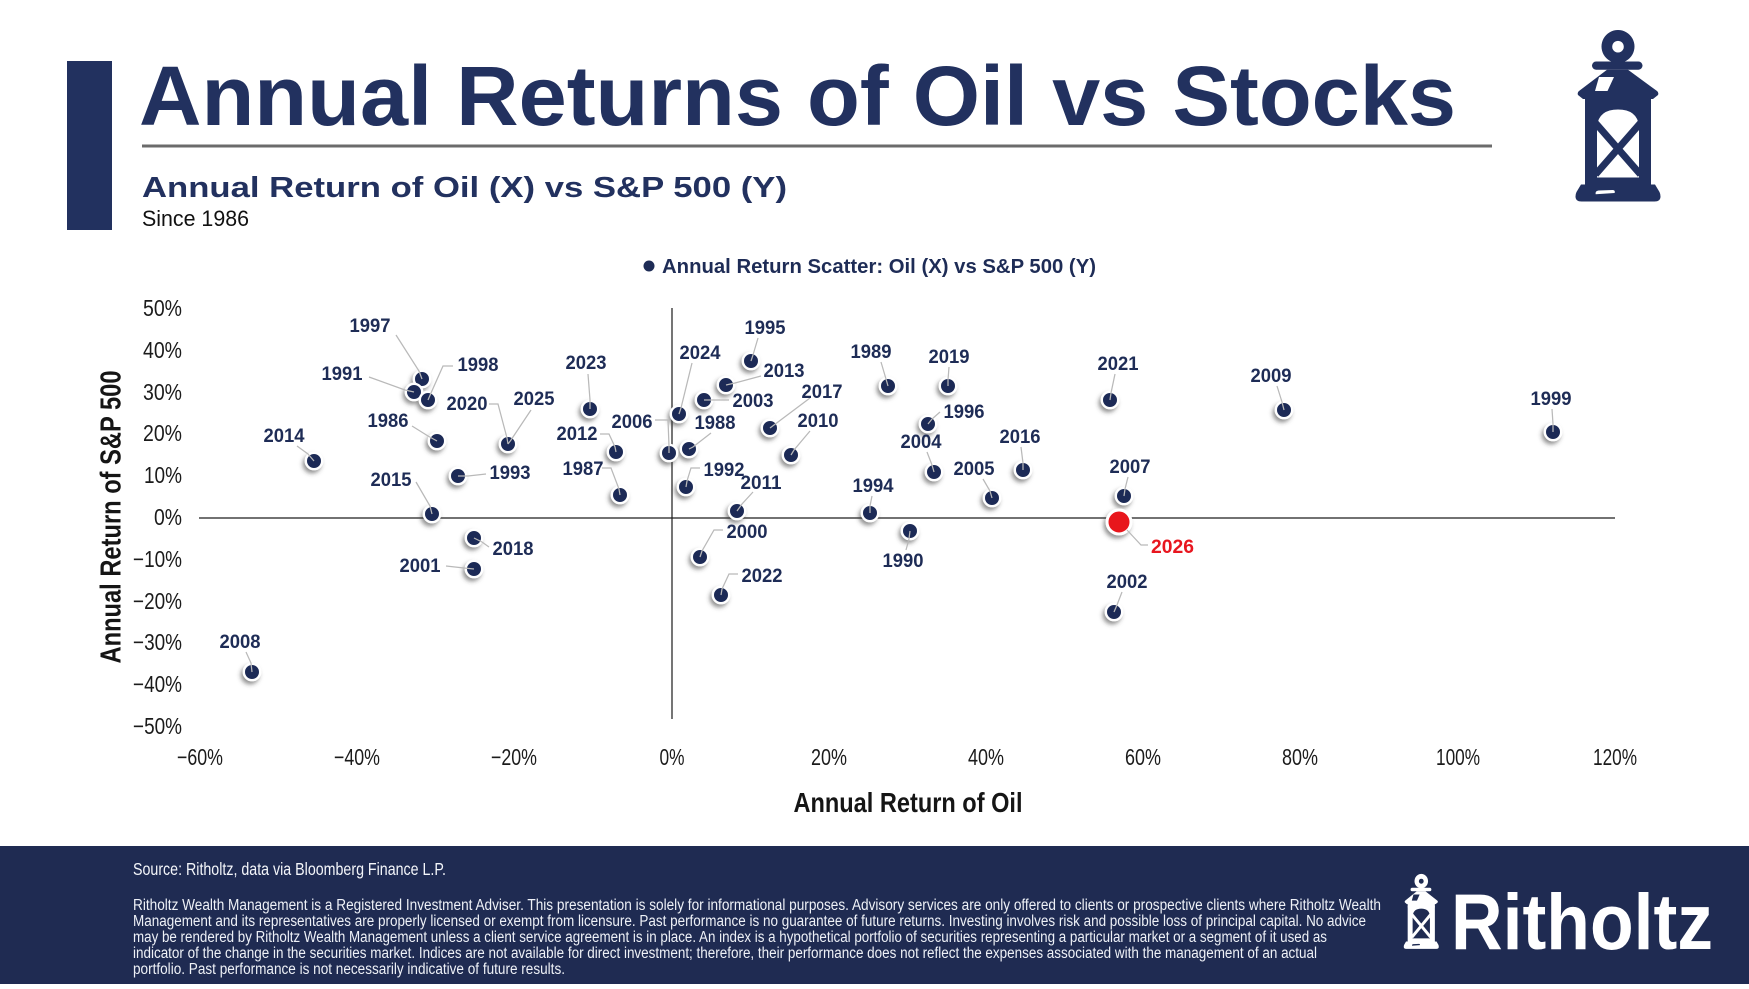 The height and width of the screenshot is (989, 1749). Describe the element at coordinates (761, 483) in the screenshot. I see `svg-text: 2011` at that location.